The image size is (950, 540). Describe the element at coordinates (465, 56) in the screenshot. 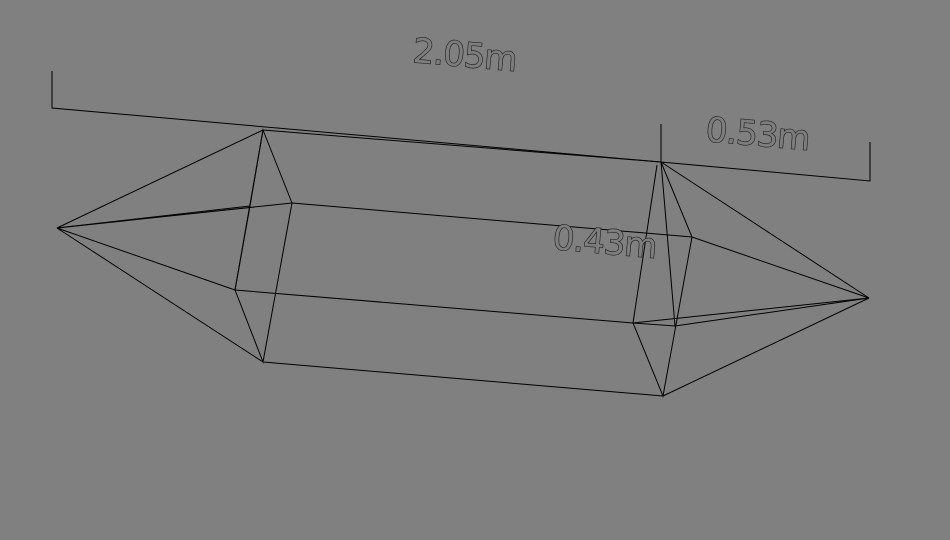

I see `length-dimension-label: 2.05m` at that location.